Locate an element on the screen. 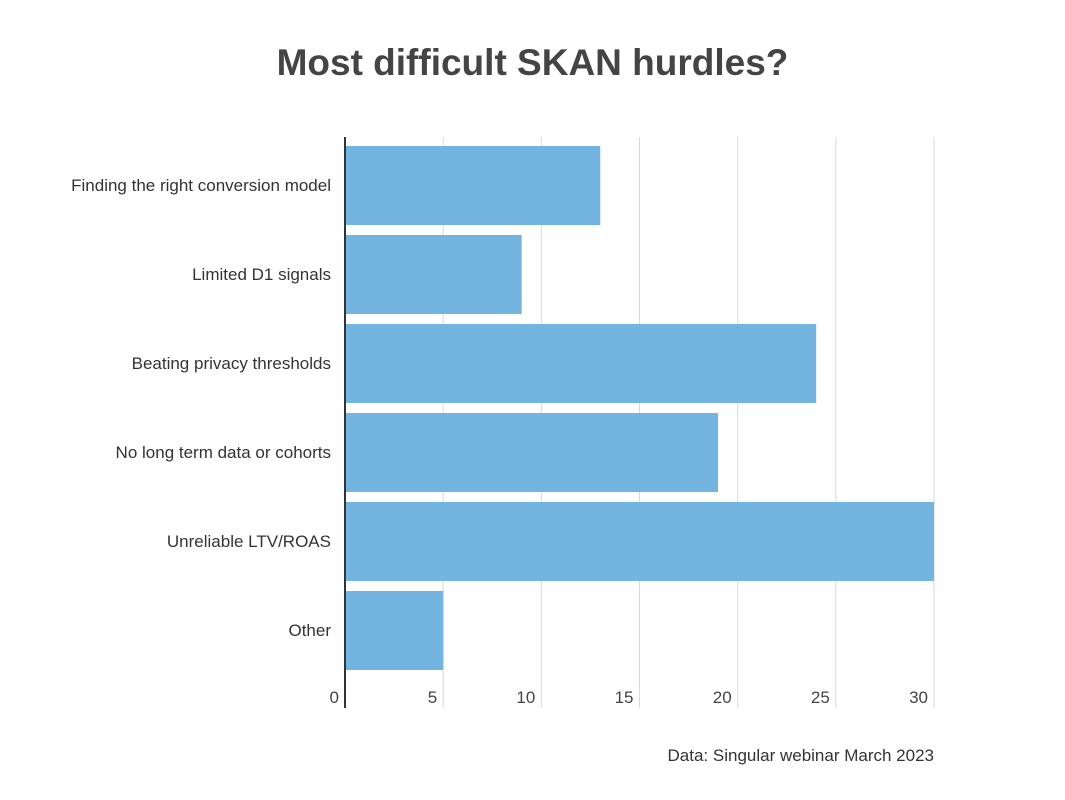 Image resolution: width=1065 pixels, height=800 pixels. category-label: Unreliable LTV/ROAS is located at coordinates (249, 541).